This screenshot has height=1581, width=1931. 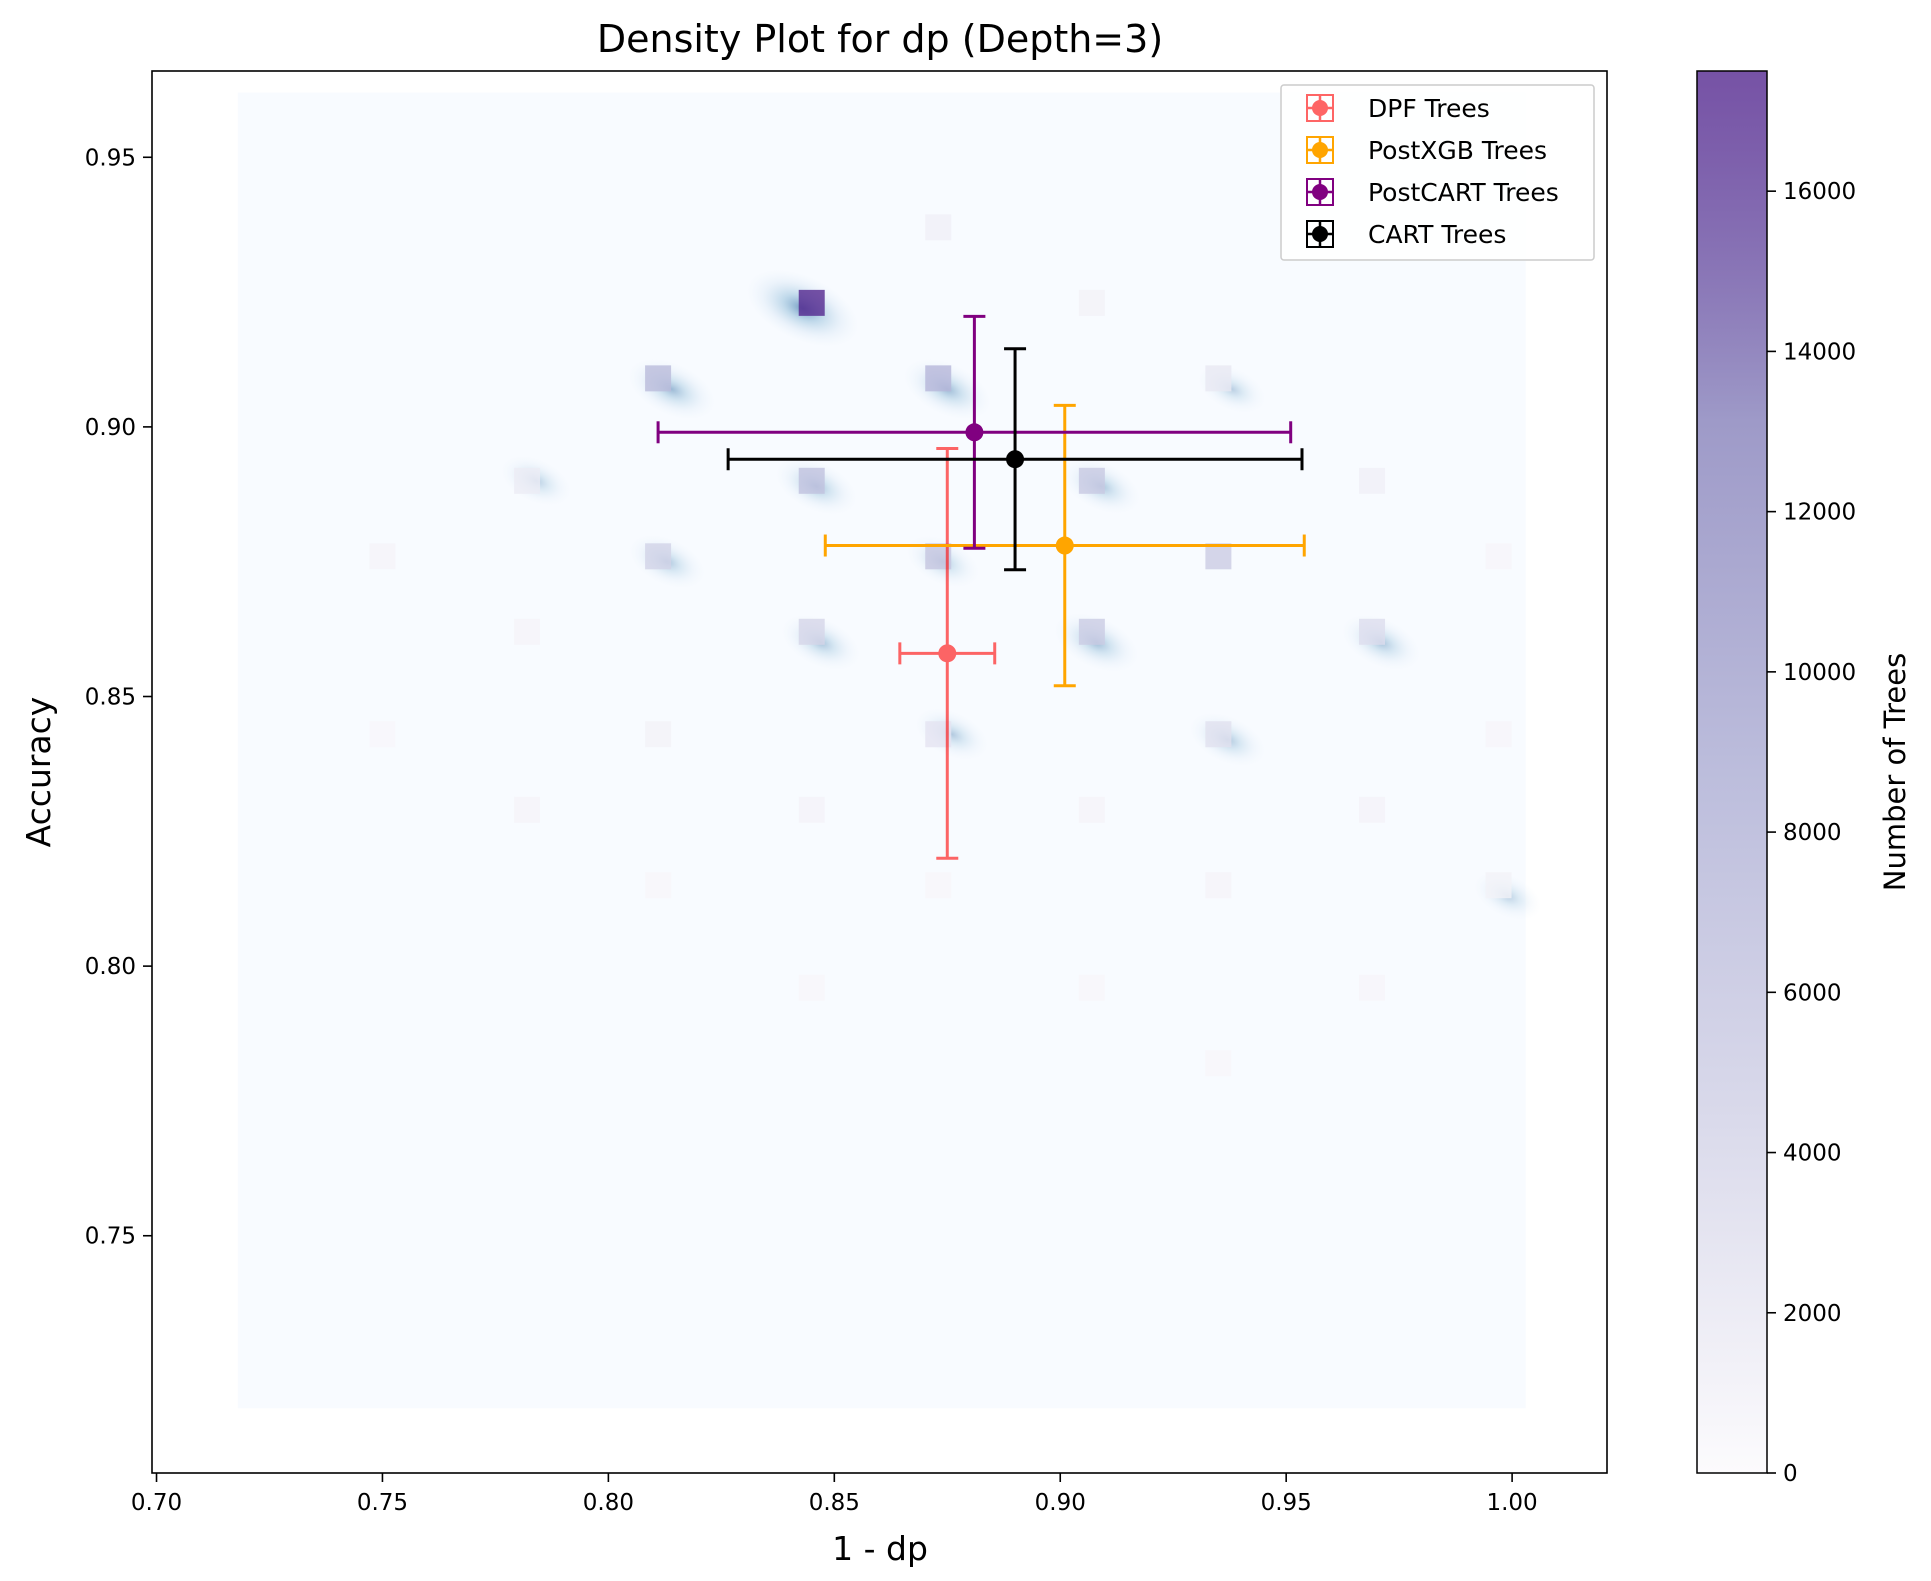 I want to click on errorbar-postxgb-trees, so click(x=1064, y=545).